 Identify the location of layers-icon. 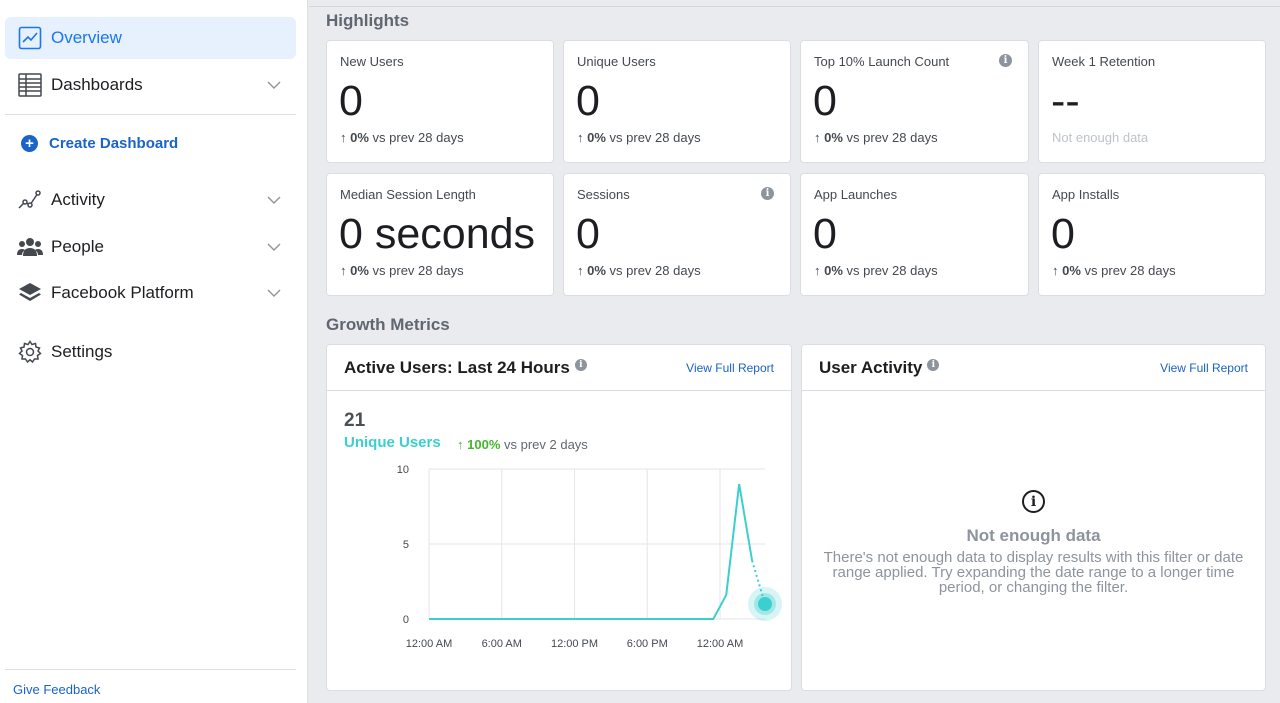
(30, 293).